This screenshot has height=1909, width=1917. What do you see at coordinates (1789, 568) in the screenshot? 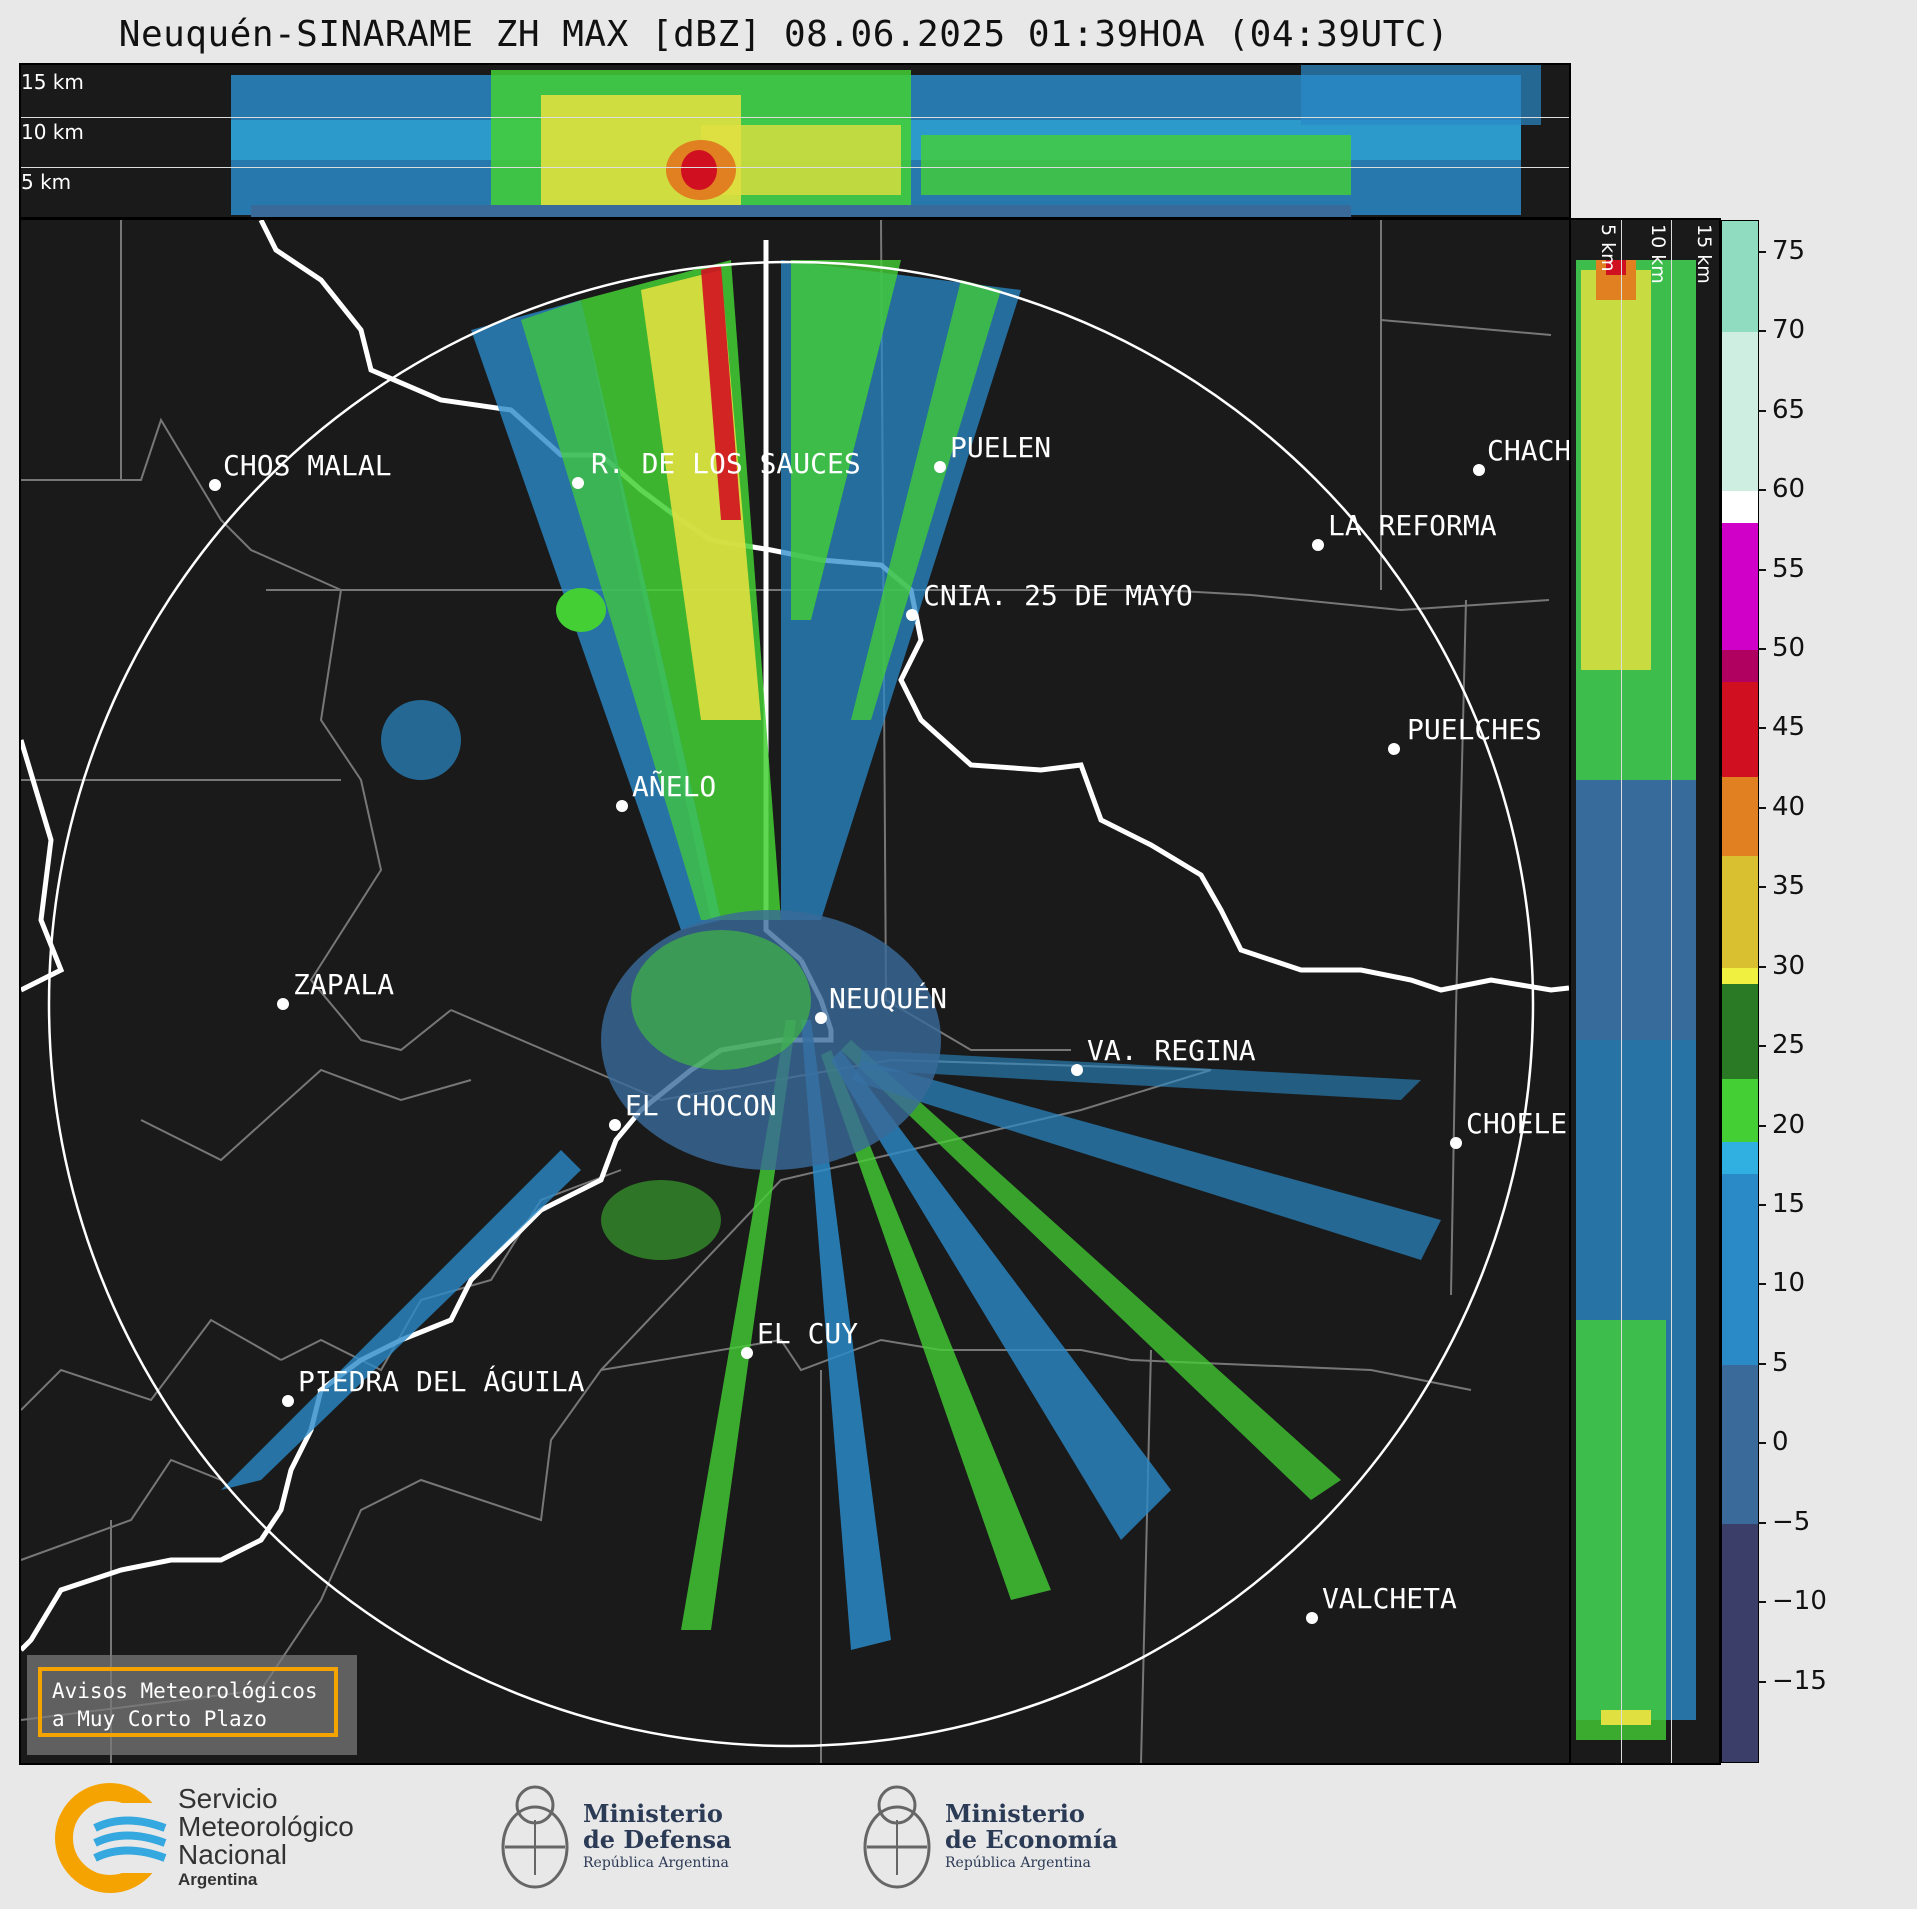
I see `colorbar-tick-label: 55` at bounding box center [1789, 568].